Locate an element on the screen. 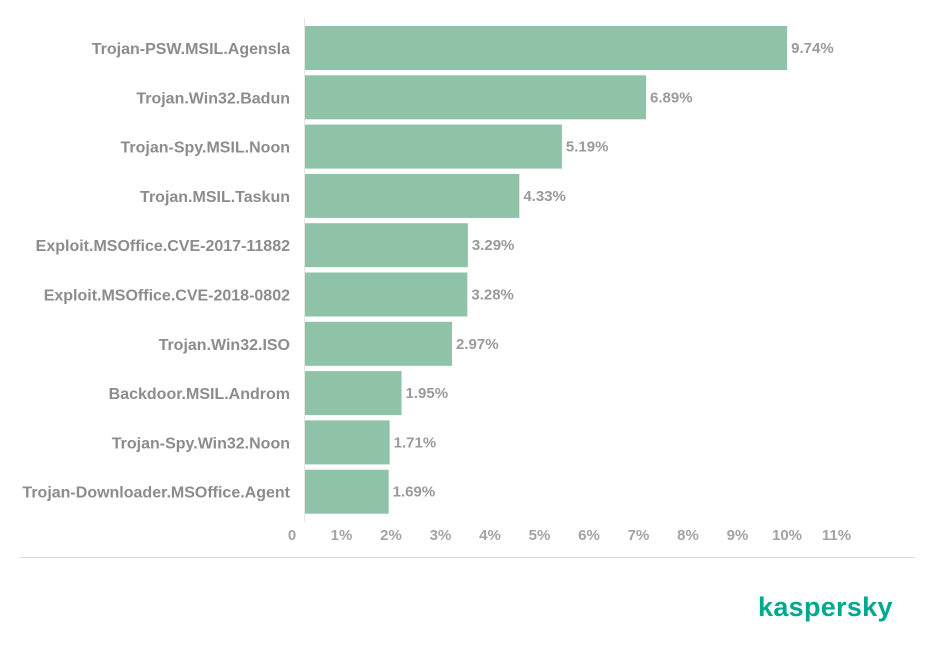 The image size is (925, 649). category-label: Trojan-PSW.MSIL.Agensla is located at coordinates (191, 49).